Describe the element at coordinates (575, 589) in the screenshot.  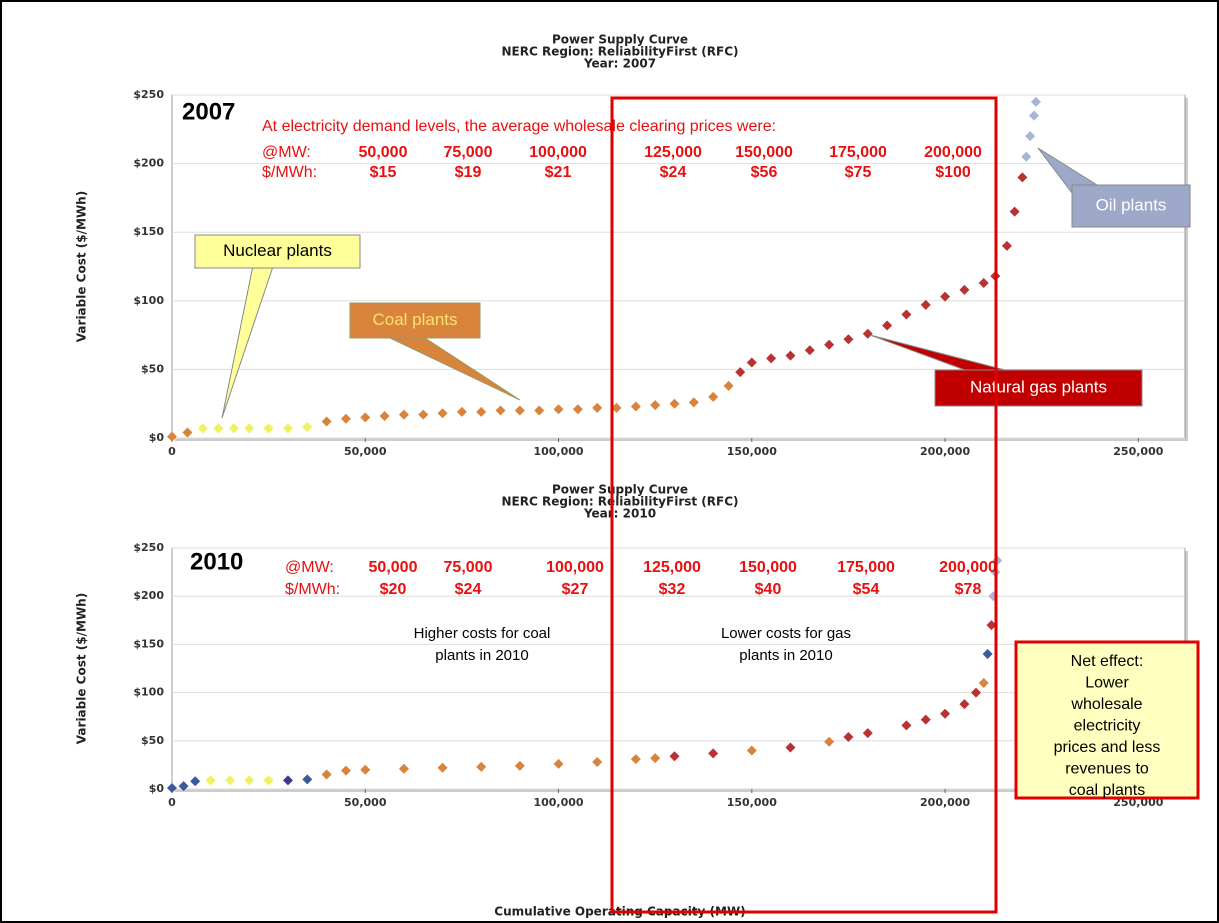
I see `price-value: $27` at that location.